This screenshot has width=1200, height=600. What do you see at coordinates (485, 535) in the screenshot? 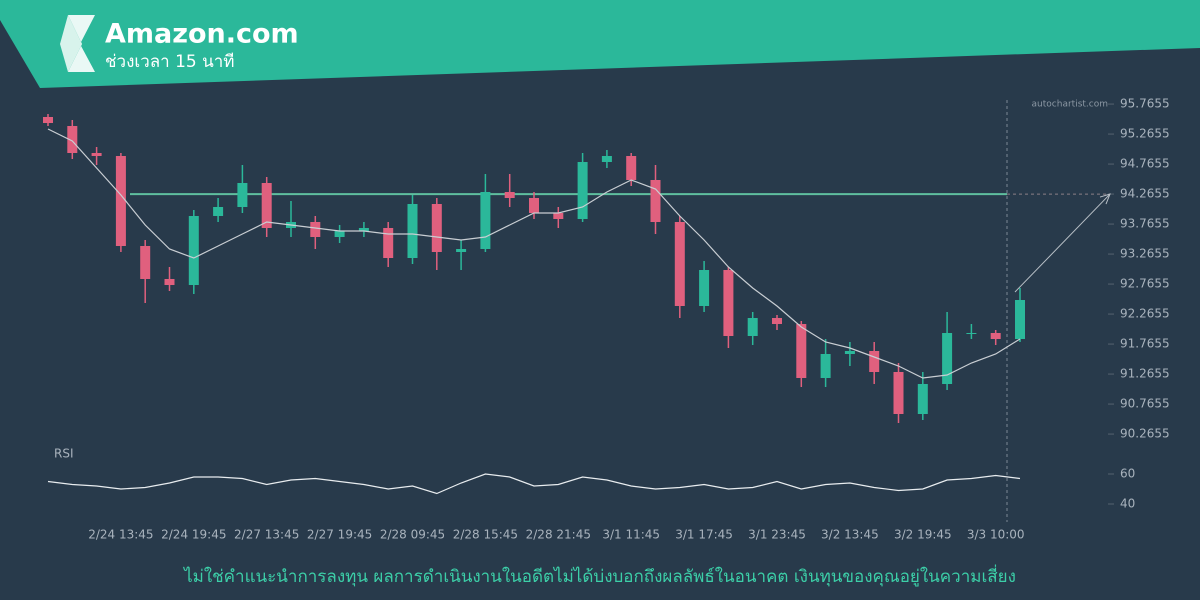
I see `x-tick-label: 2/28 15:45` at bounding box center [485, 535].